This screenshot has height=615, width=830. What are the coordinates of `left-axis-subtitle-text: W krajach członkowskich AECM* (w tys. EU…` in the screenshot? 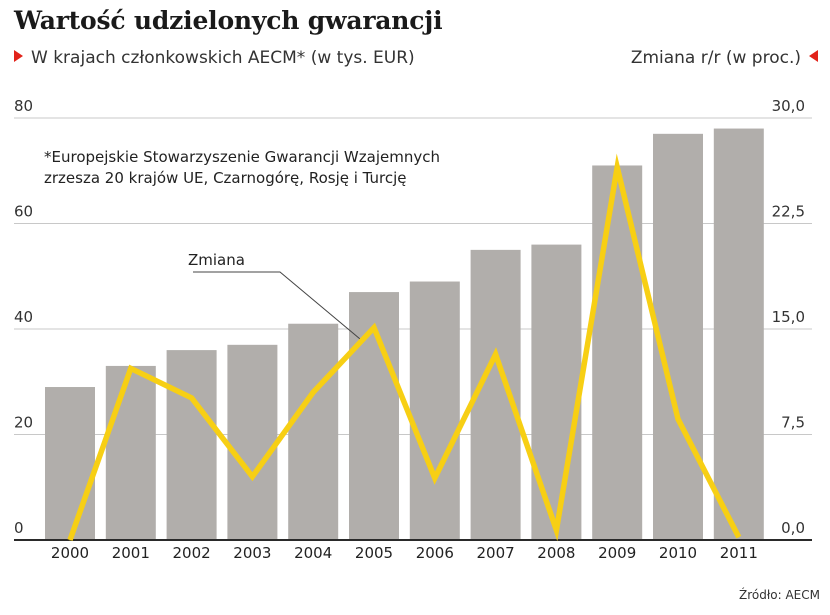 It's located at (223, 58).